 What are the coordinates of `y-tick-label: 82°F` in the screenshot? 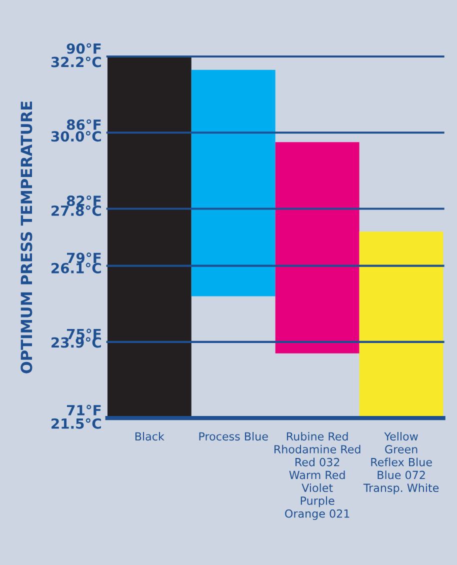 It's located at (83, 200).